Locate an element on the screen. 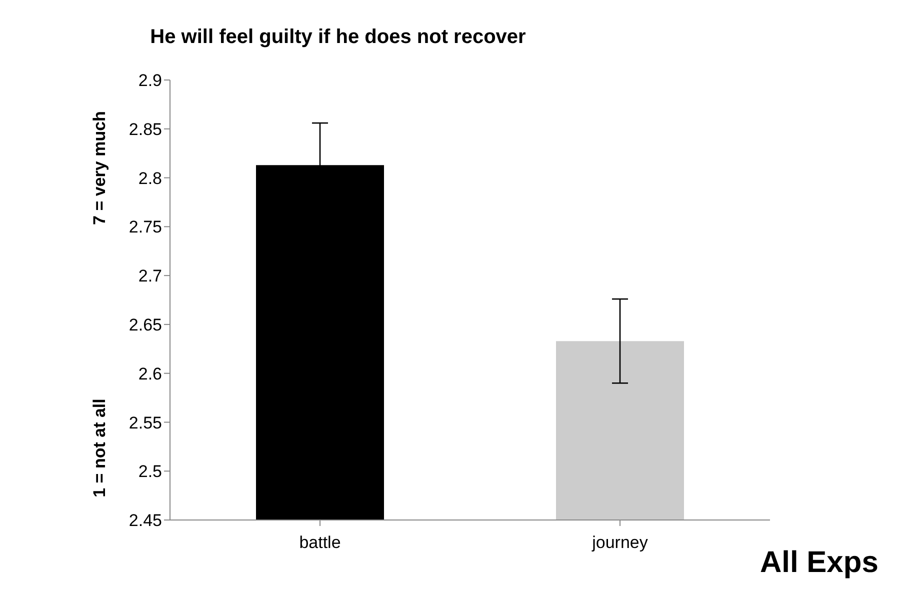 The height and width of the screenshot is (590, 921). chart-title: He will feel guilty if he does not recover is located at coordinates (338, 37).